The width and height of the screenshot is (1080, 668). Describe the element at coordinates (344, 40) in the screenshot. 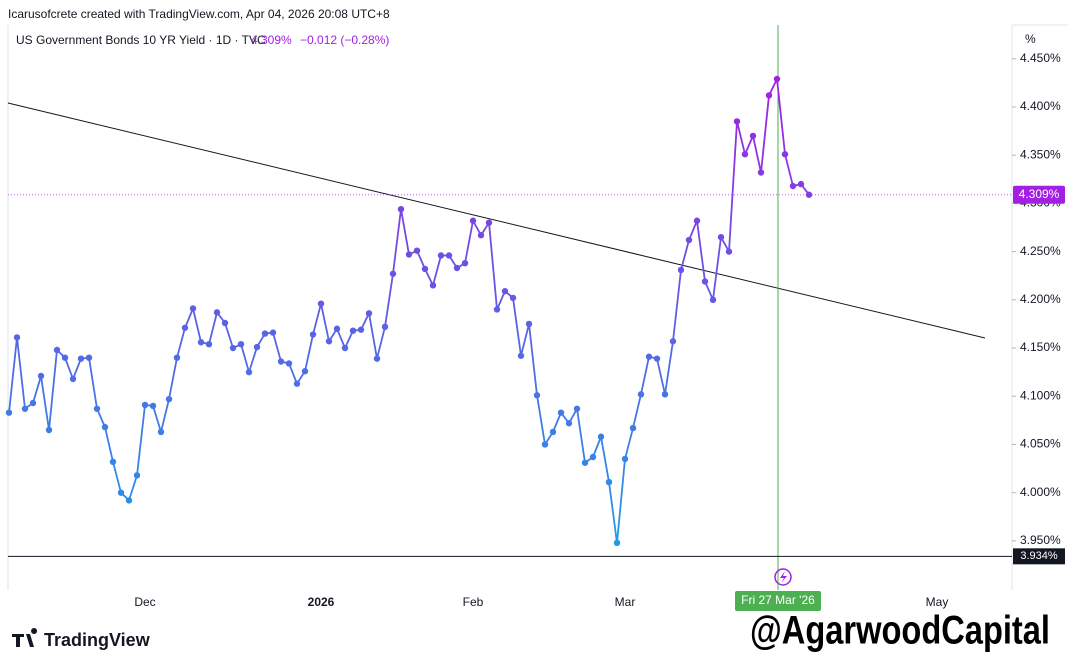

I see `change: −0.012 (−0.28%)` at that location.